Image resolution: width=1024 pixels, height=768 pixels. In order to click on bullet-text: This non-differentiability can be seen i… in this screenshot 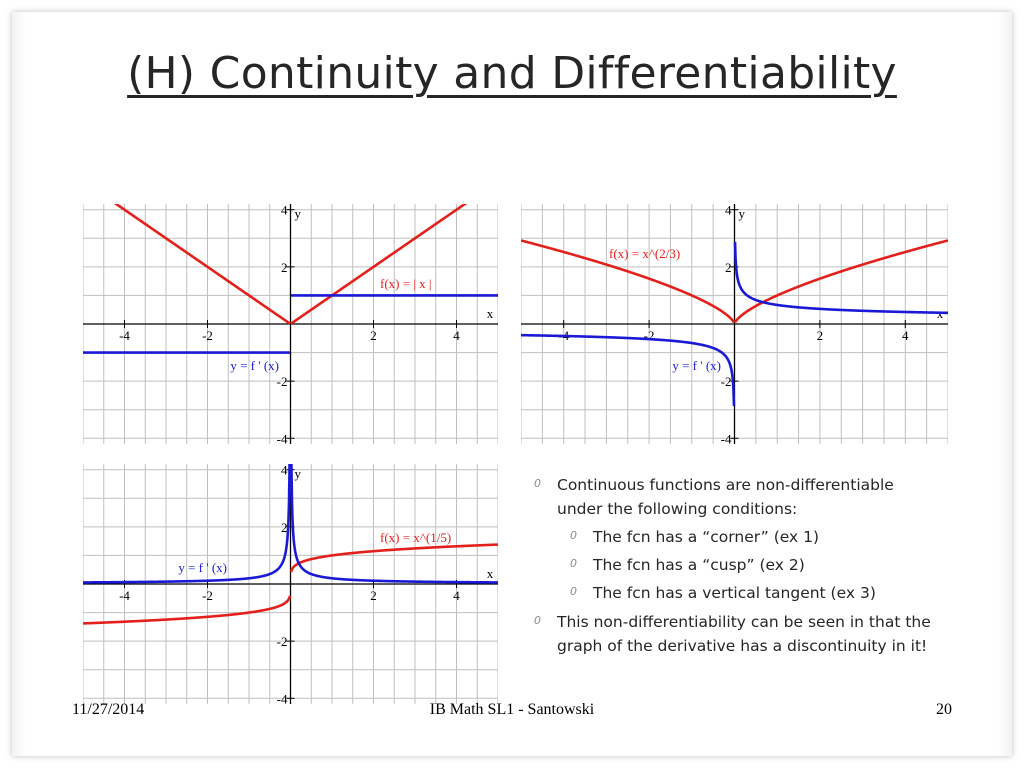, I will do `click(744, 634)`.